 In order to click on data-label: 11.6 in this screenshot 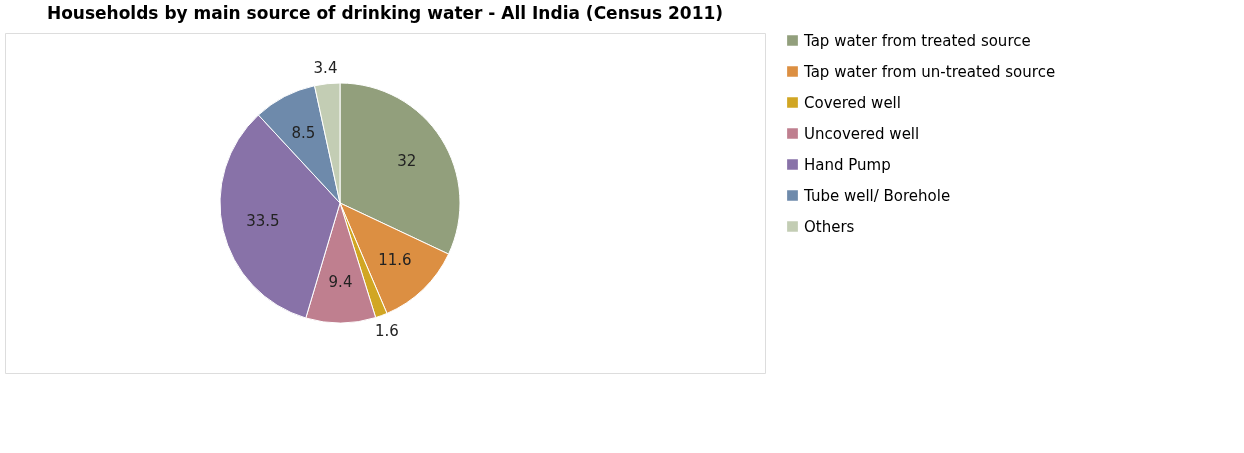, I will do `click(395, 260)`.